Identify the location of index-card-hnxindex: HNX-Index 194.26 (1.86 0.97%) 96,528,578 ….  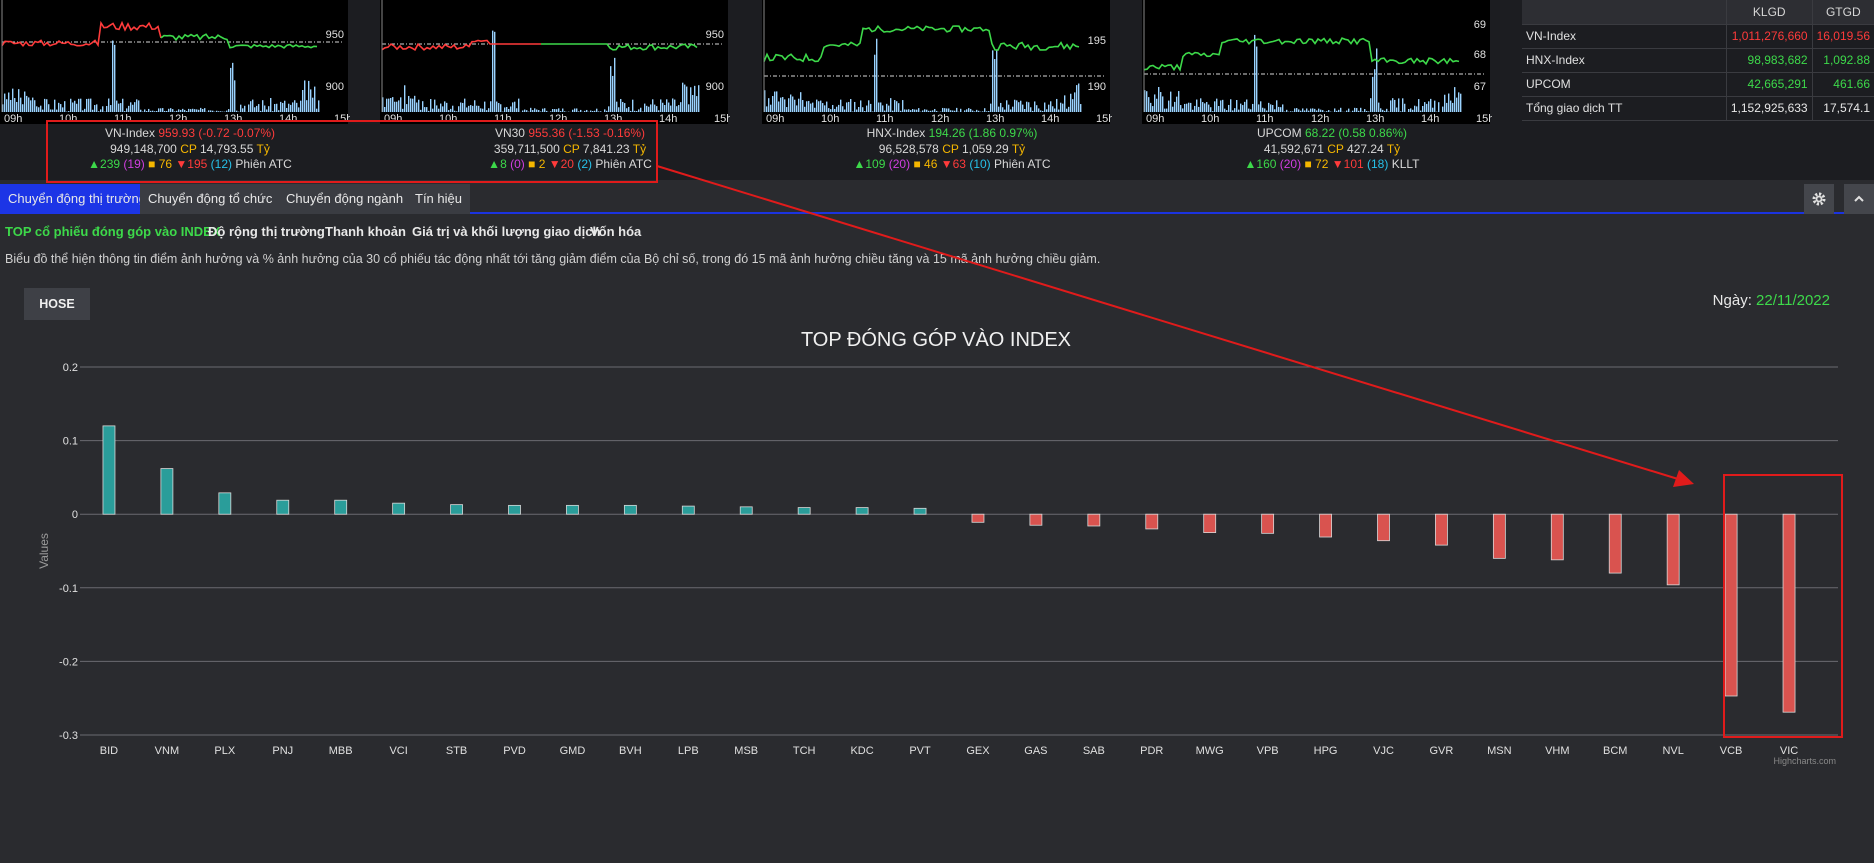
(952, 149).